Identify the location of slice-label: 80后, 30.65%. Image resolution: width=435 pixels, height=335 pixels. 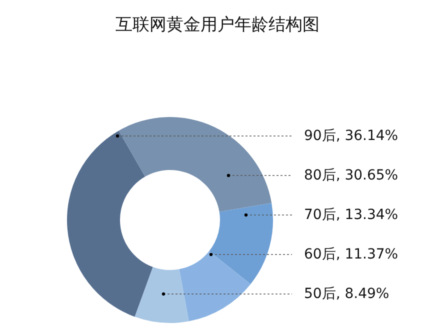
(351, 176).